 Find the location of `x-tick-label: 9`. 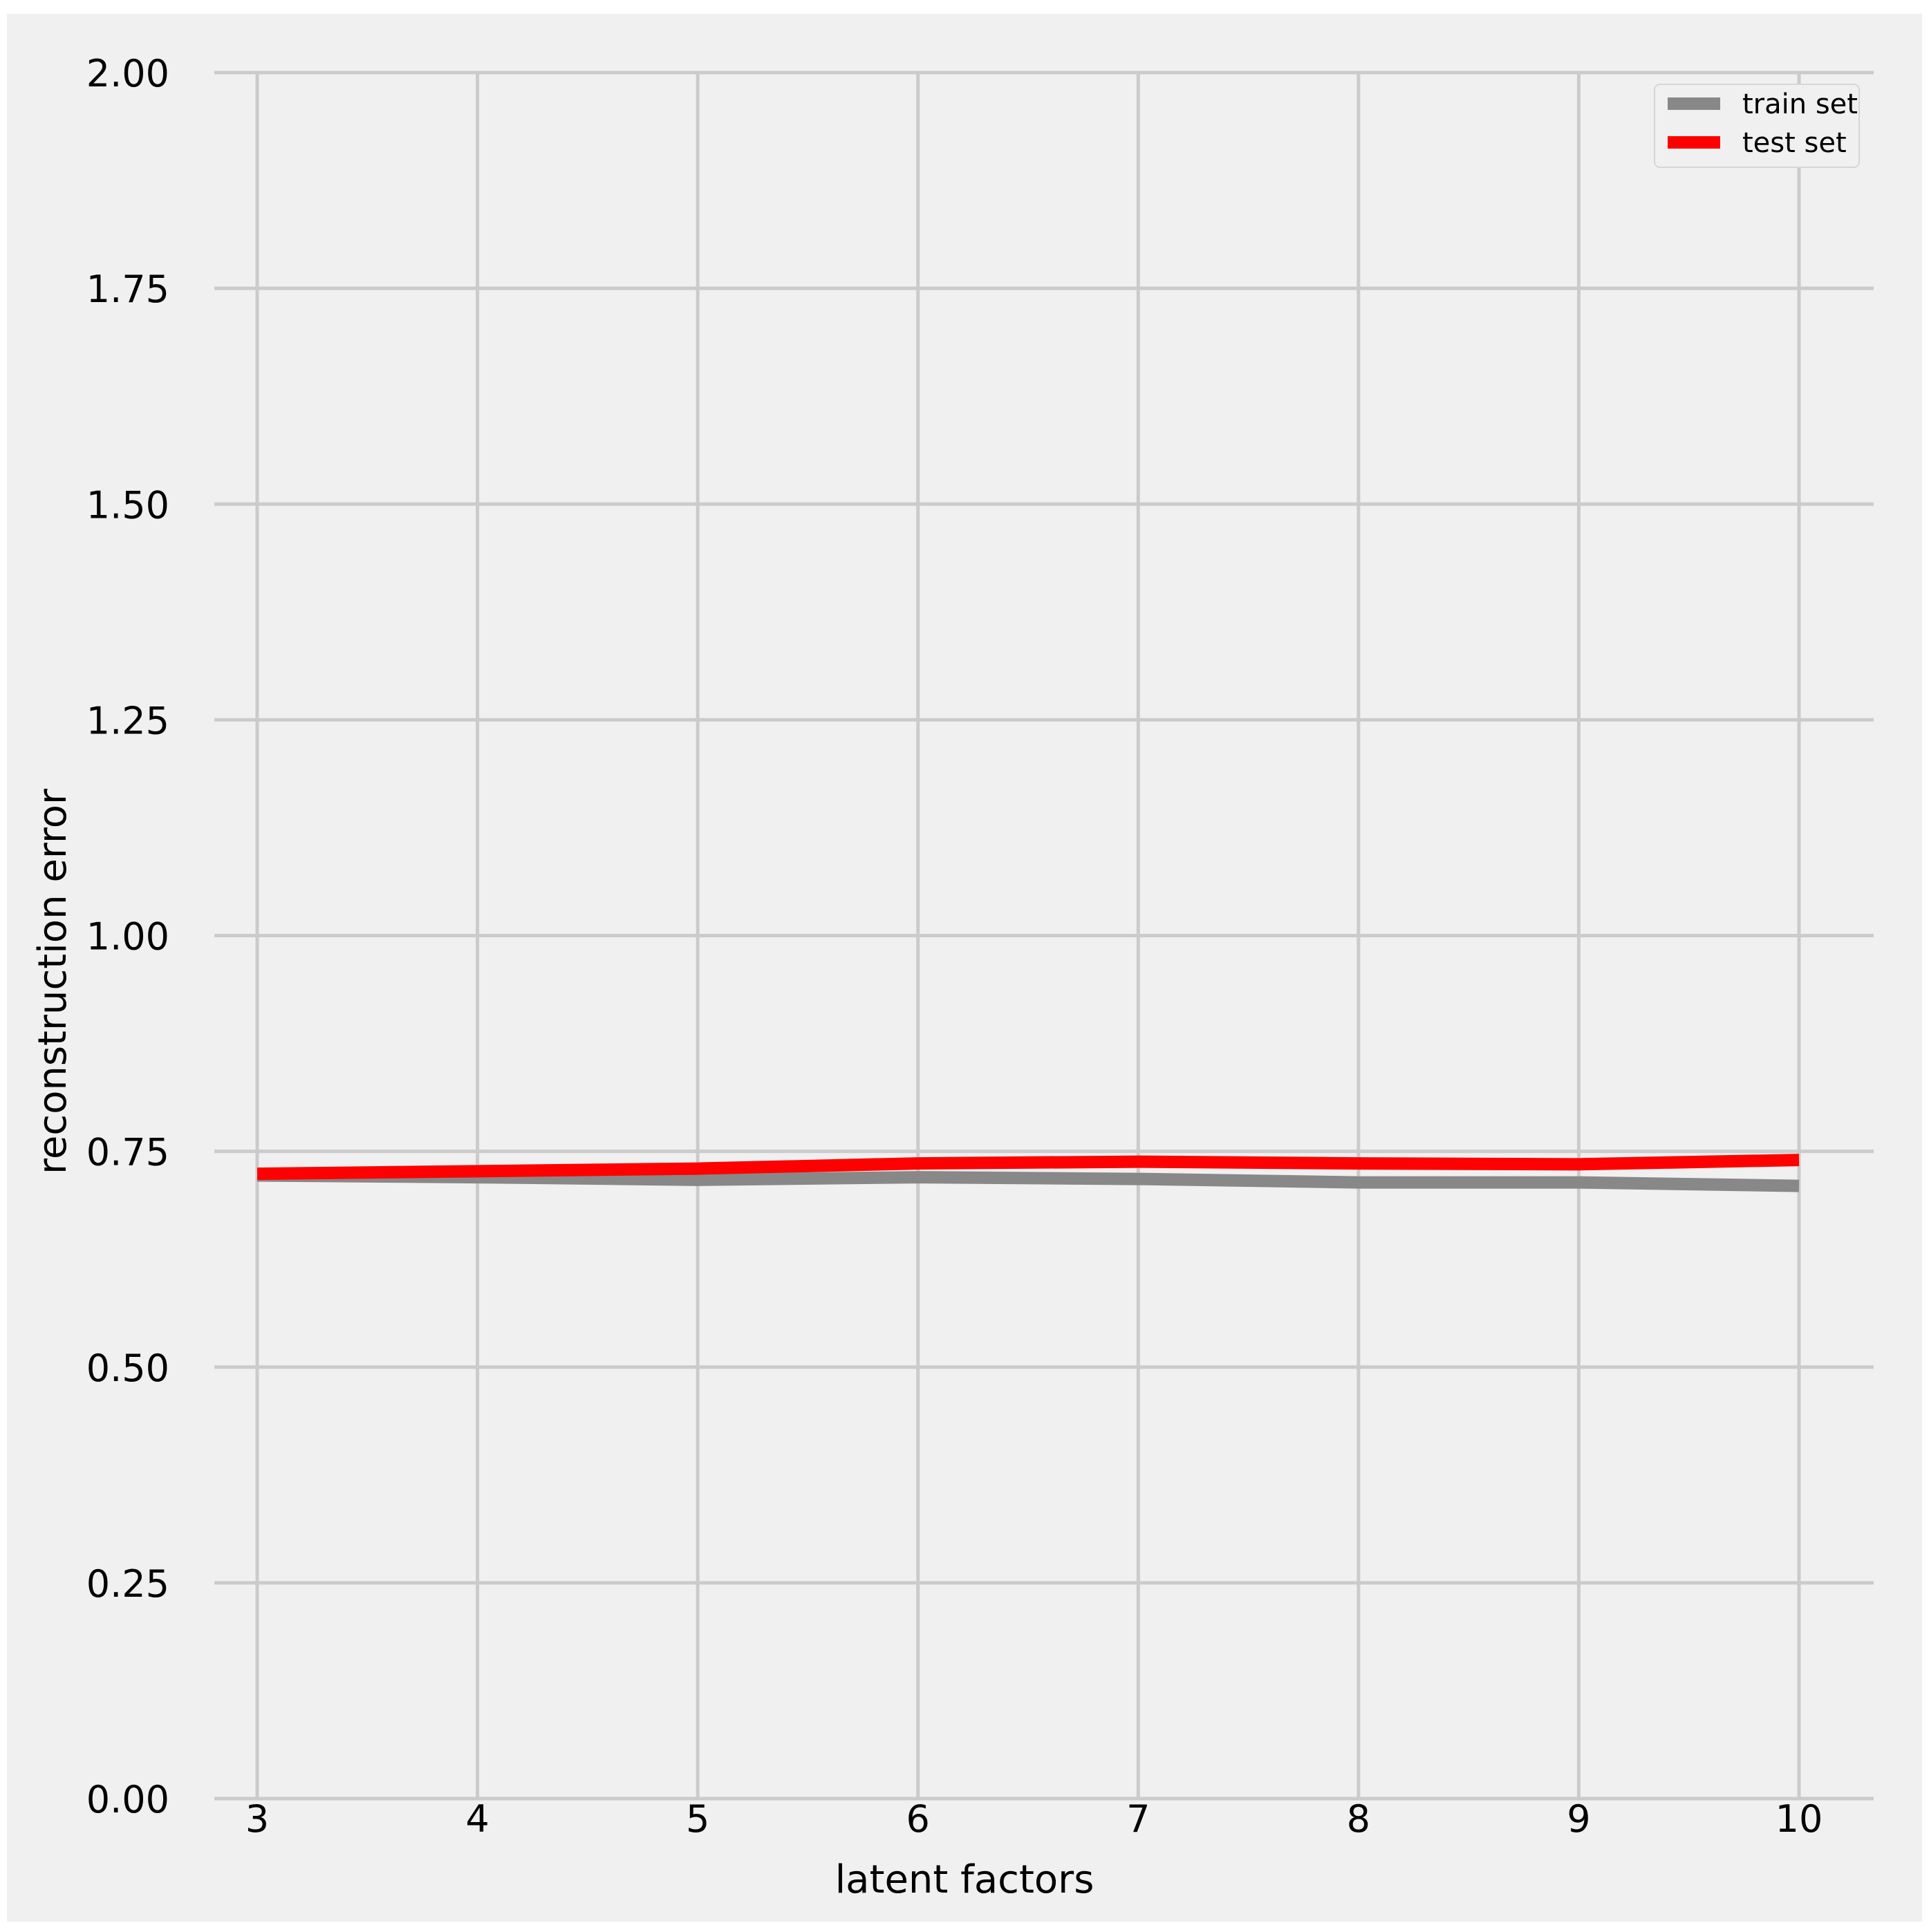

x-tick-label: 9 is located at coordinates (1578, 1819).